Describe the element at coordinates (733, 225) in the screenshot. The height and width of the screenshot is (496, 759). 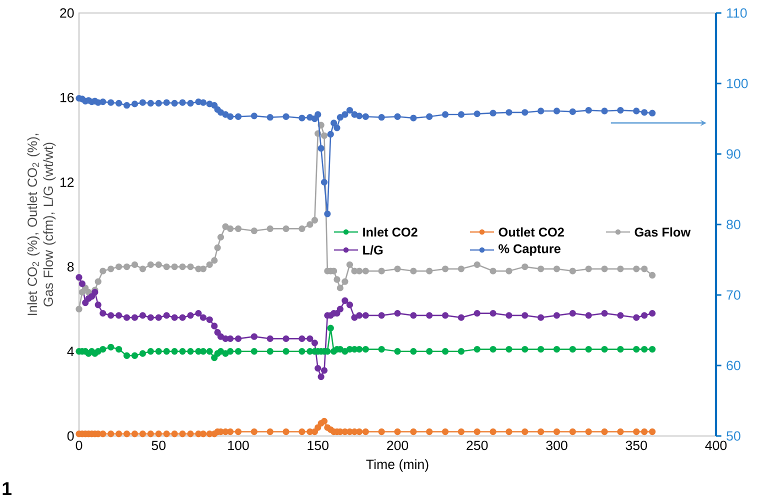
I see `y2-tick-label: 80` at that location.